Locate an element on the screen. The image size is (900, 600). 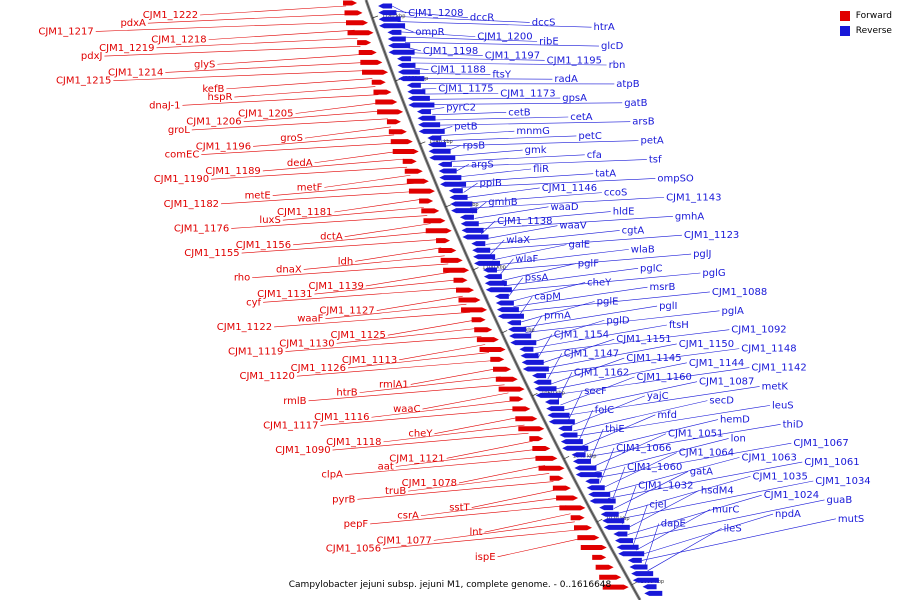
forward-gene-label: CJM1_1122 is located at coordinates (244, 327).